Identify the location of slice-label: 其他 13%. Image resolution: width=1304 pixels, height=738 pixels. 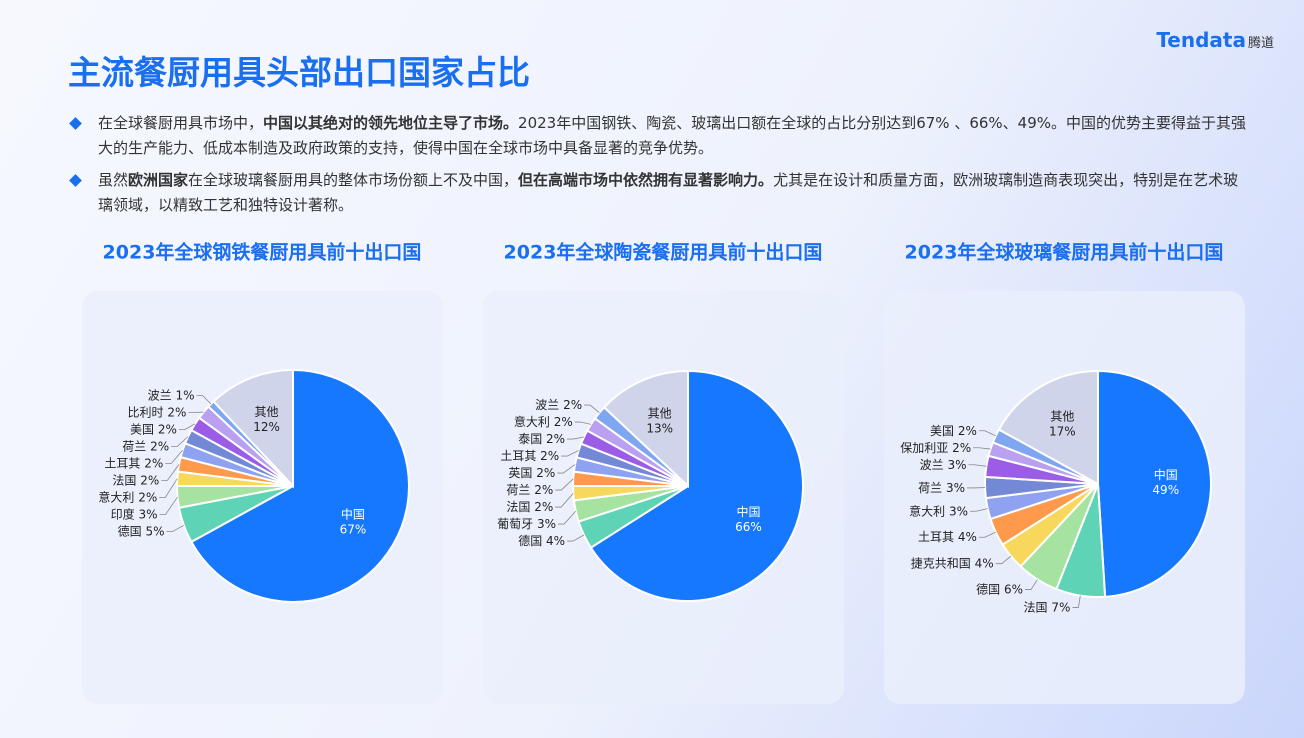
(659, 420).